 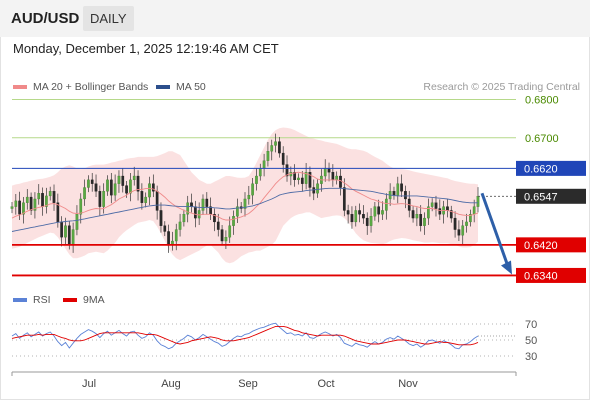 I want to click on resistance-level-tag, so click(x=551, y=168).